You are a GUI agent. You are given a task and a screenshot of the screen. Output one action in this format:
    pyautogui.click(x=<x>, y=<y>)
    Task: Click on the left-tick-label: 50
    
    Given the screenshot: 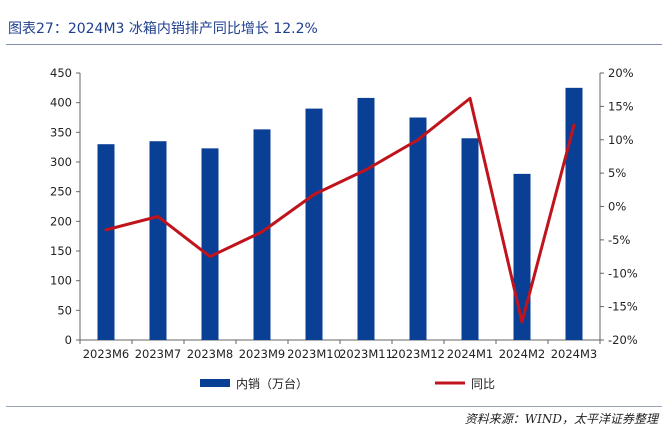 What is the action you would take?
    pyautogui.click(x=64, y=310)
    